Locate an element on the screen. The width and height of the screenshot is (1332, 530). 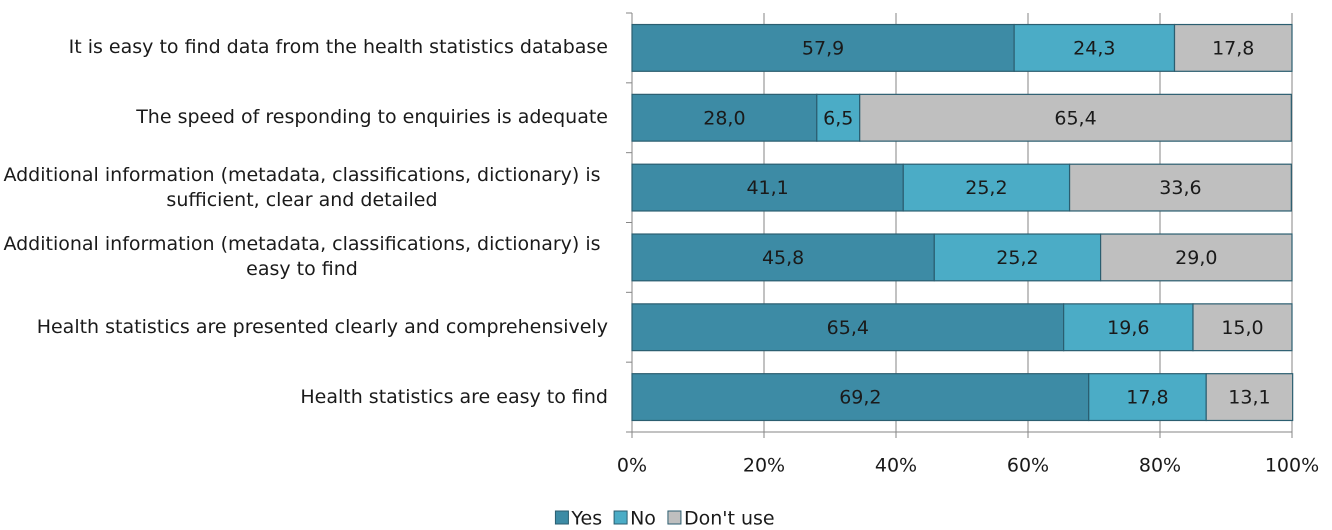
x-tick-label: 80% is located at coordinates (1160, 466).